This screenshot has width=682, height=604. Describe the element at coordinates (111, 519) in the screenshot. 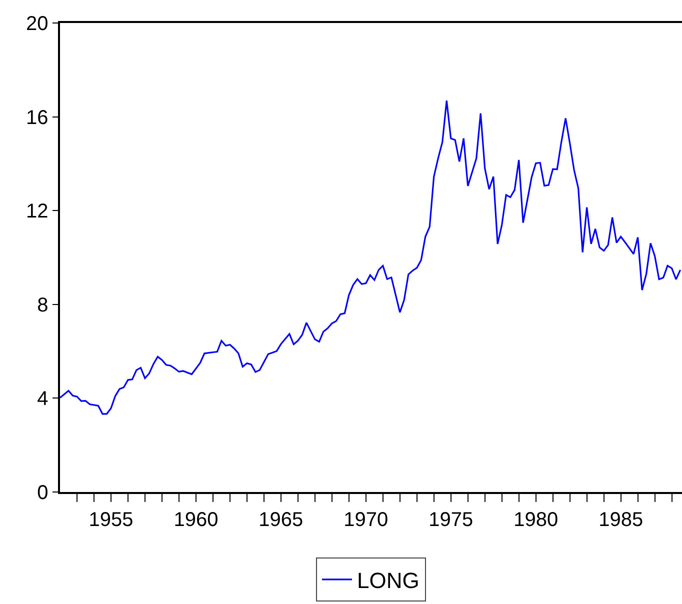

I see `x-tick-label: 1955` at that location.